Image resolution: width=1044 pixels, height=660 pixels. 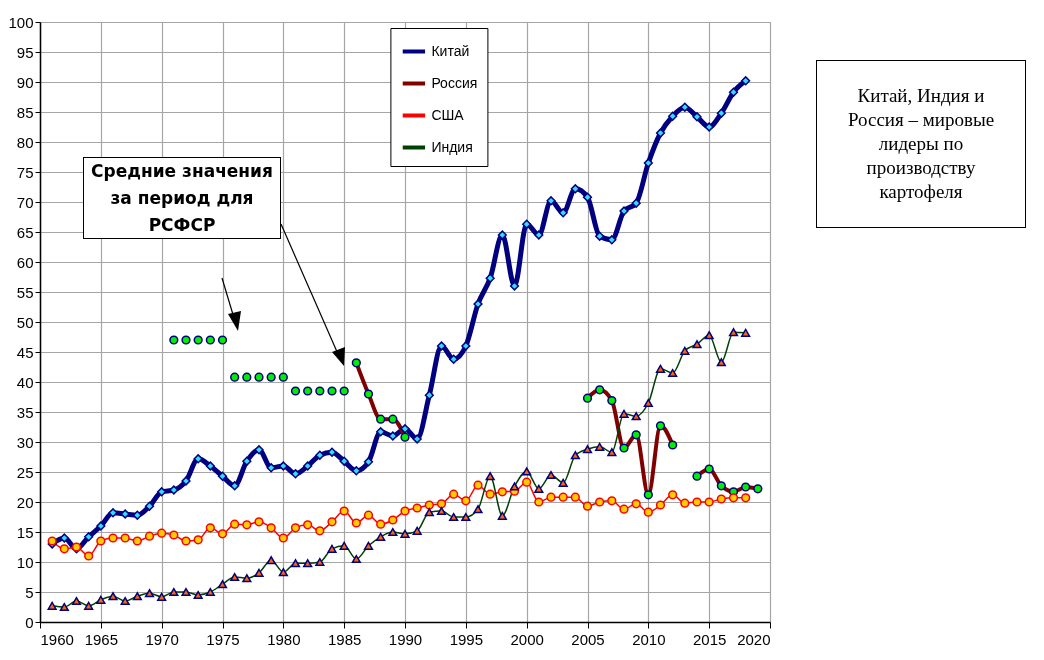 What do you see at coordinates (405, 639) in the screenshot?
I see `x-tick-label: 1990` at bounding box center [405, 639].